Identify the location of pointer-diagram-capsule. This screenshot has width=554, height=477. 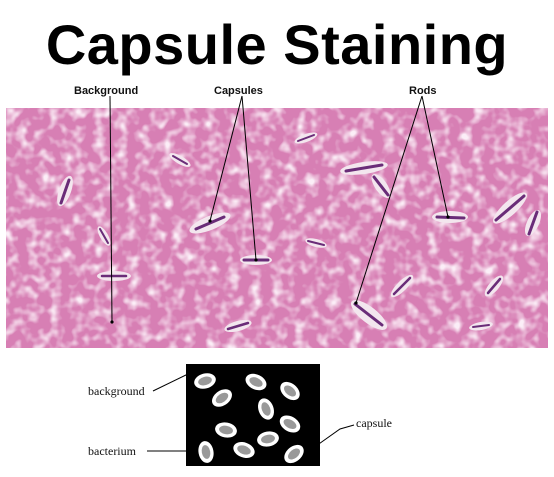
(335, 435).